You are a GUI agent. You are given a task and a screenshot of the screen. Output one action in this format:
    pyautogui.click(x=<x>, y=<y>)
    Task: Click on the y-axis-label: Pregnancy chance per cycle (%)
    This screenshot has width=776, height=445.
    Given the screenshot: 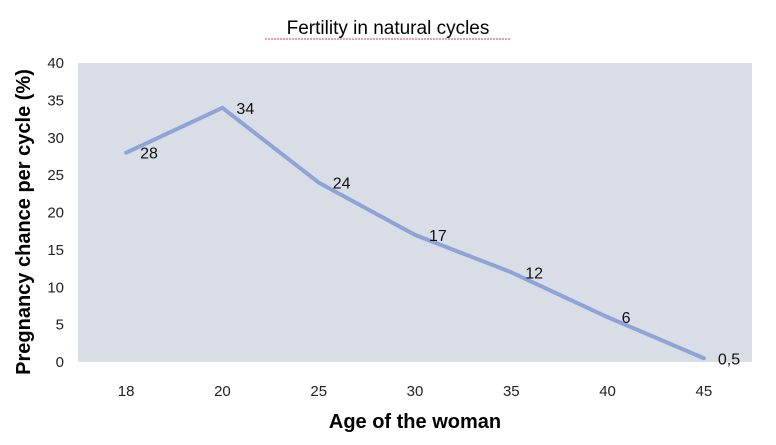 What is the action you would take?
    pyautogui.click(x=24, y=222)
    